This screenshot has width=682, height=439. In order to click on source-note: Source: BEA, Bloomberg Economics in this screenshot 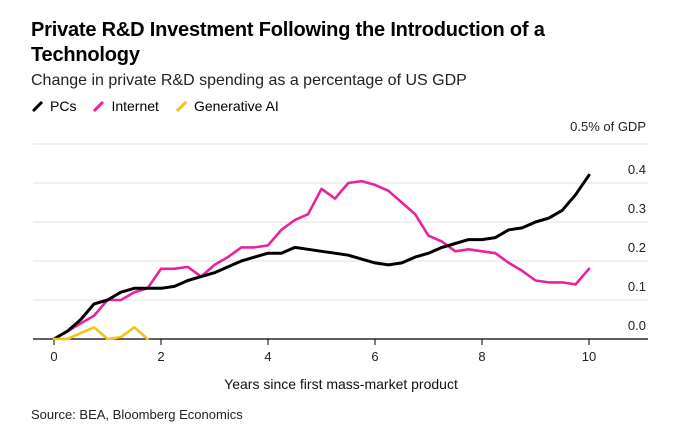, I will do `click(137, 414)`.